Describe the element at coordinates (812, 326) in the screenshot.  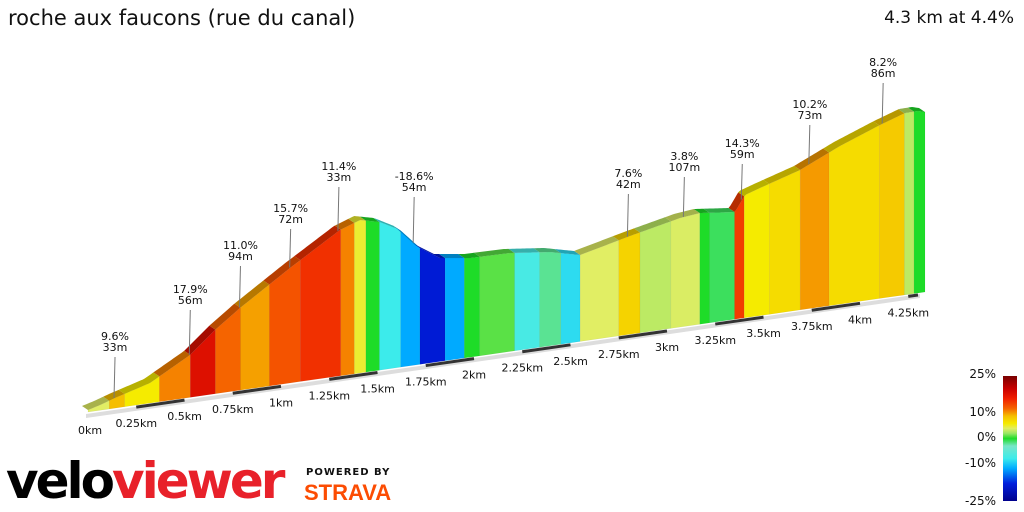
I see `x-tick-label: 3.75km` at that location.